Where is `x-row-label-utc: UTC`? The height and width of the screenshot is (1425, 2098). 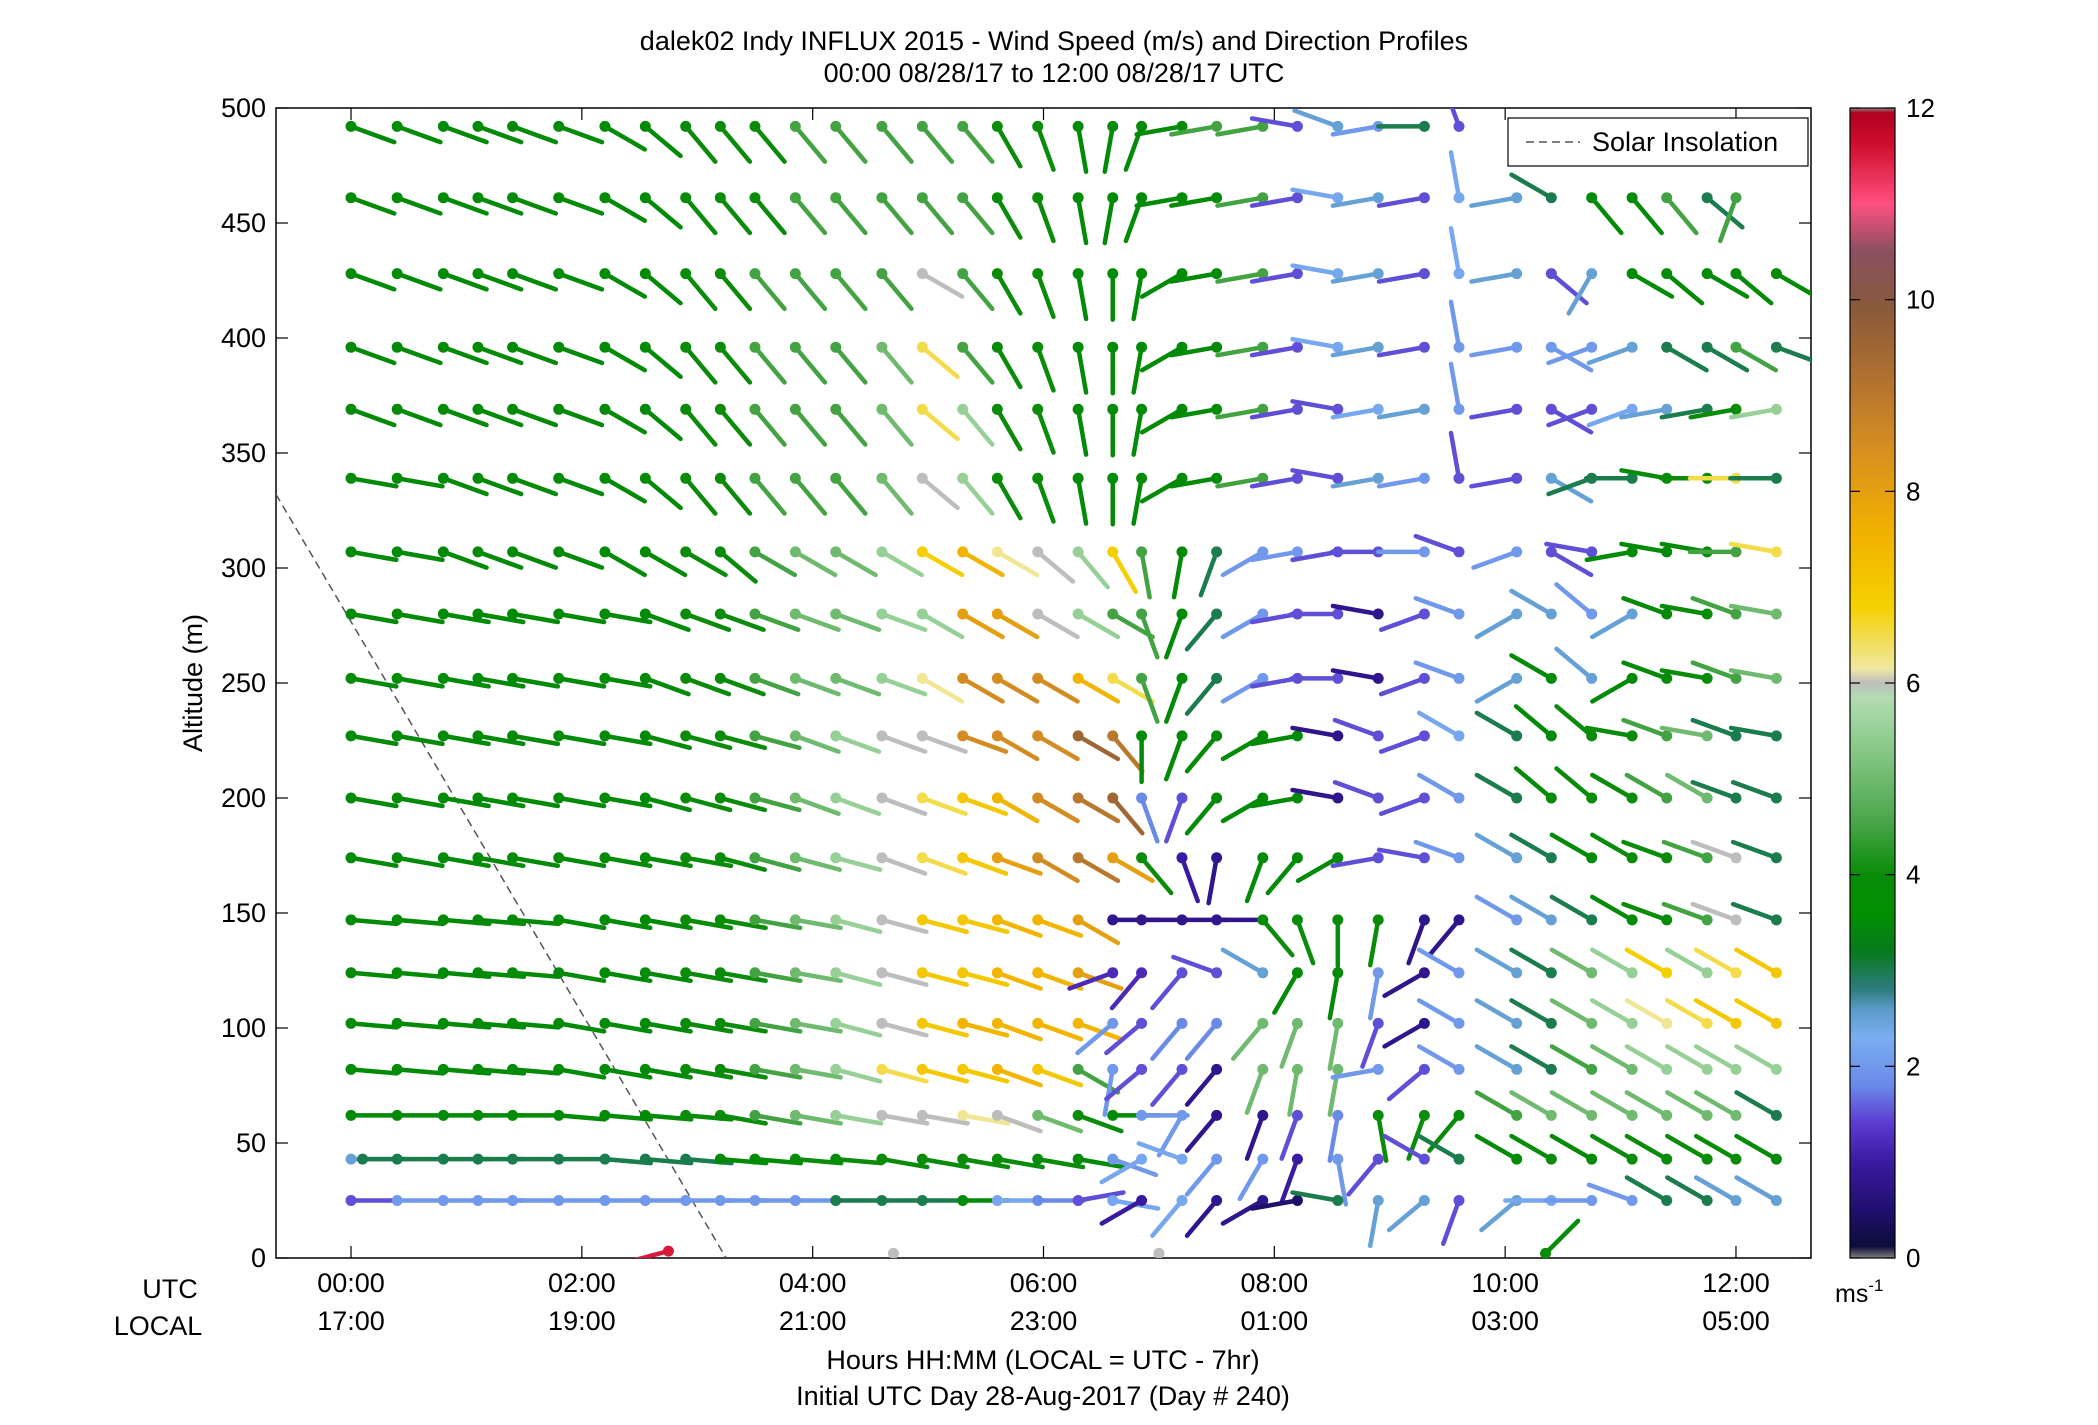
x-row-label-utc: UTC is located at coordinates (170, 1289).